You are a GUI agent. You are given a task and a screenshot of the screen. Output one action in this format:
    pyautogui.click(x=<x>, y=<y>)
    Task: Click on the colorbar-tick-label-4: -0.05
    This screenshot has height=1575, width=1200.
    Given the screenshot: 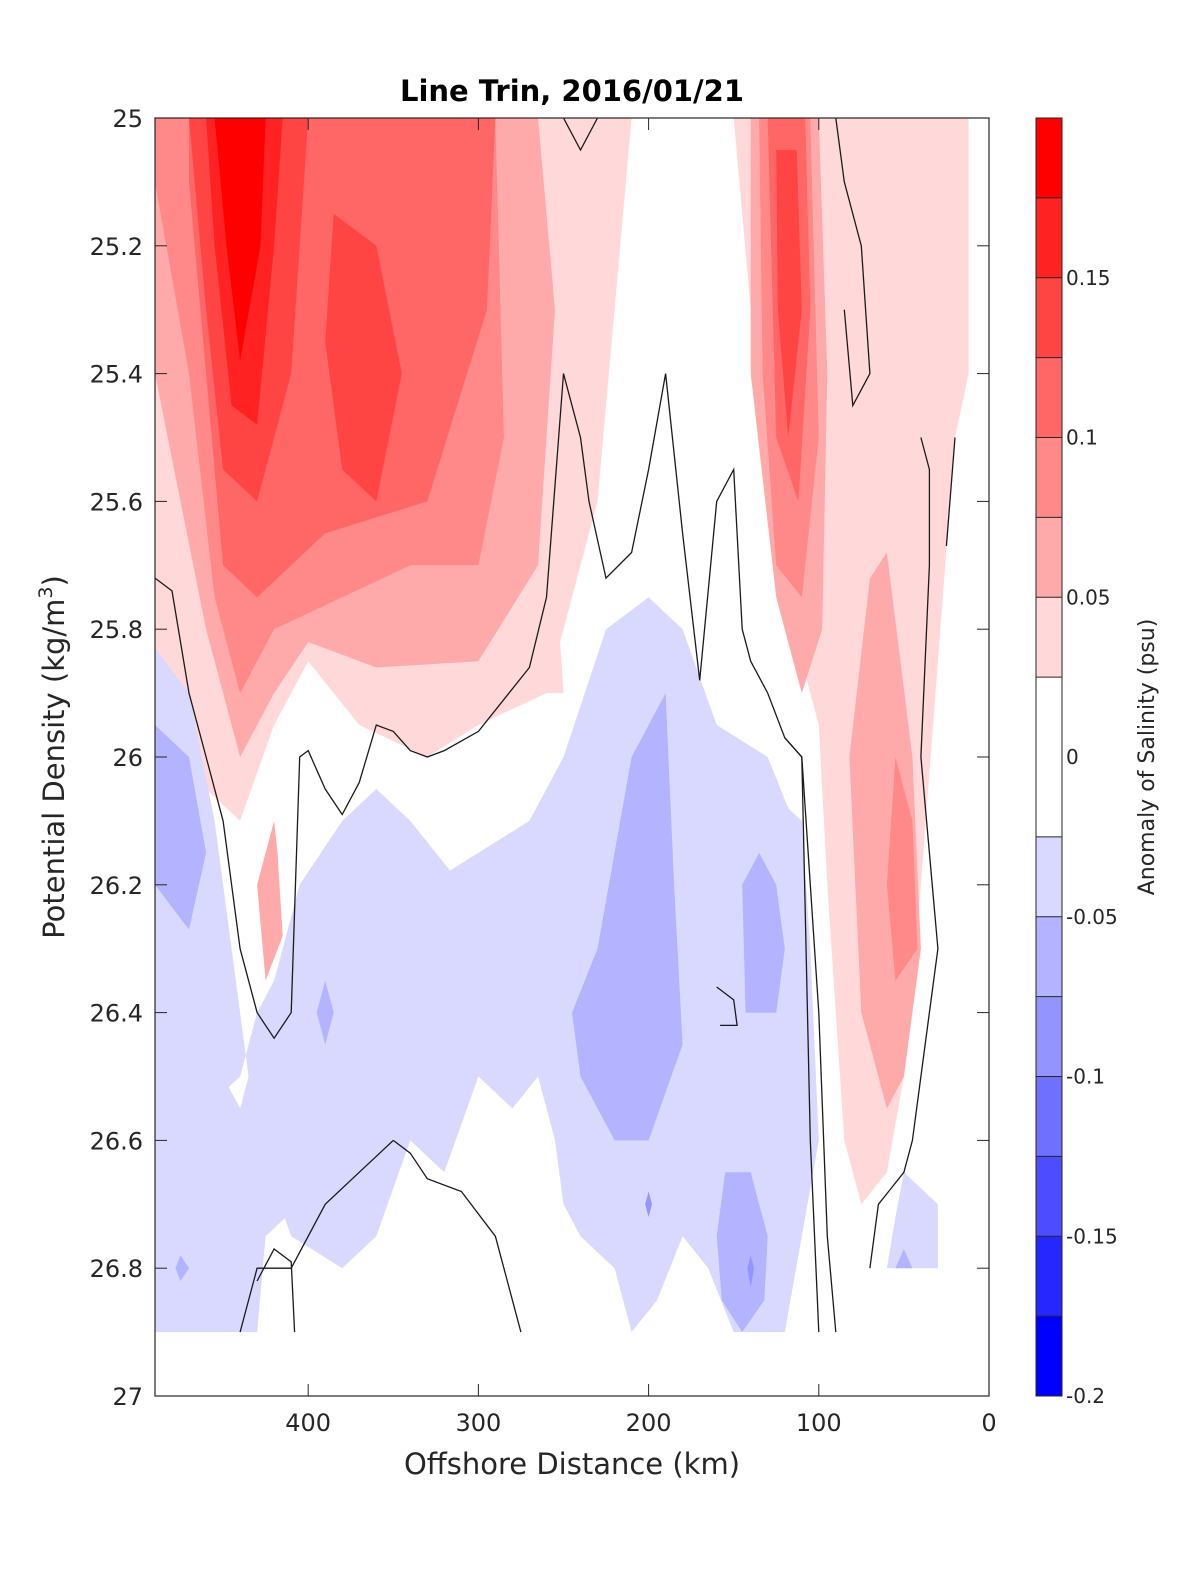 What is the action you would take?
    pyautogui.click(x=1092, y=917)
    